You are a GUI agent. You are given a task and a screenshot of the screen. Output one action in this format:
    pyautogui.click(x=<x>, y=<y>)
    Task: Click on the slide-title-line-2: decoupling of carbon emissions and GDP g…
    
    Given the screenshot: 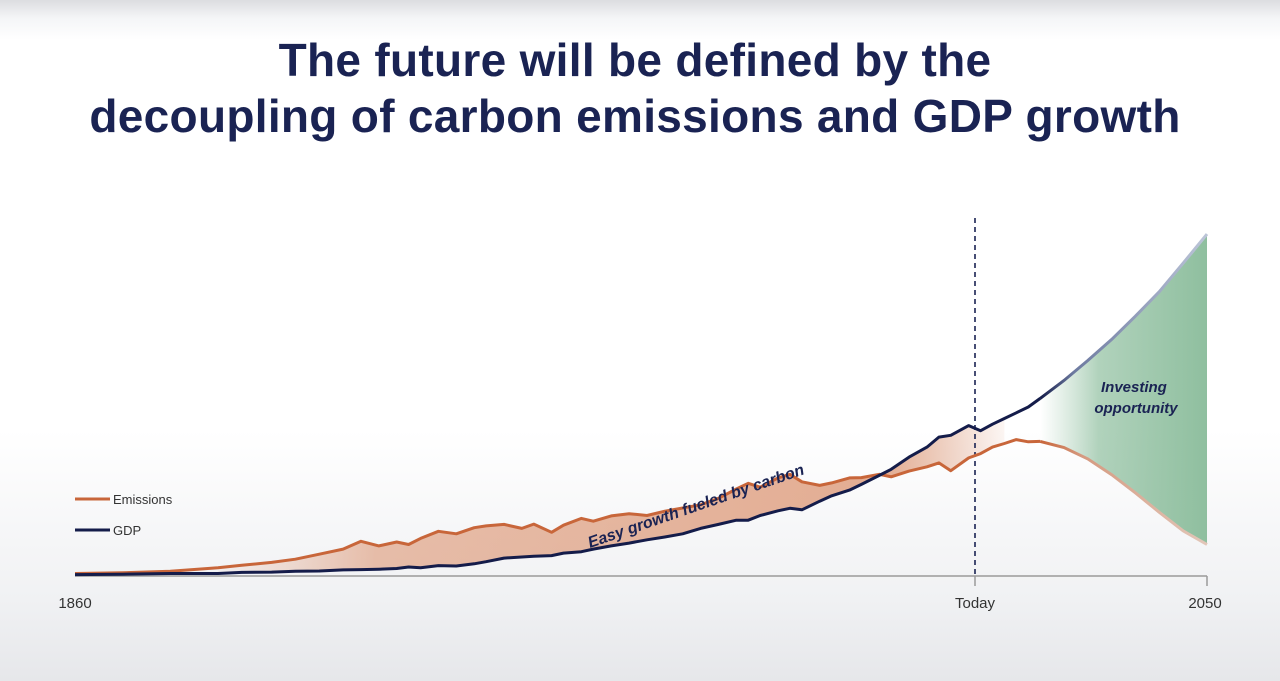 What is the action you would take?
    pyautogui.click(x=635, y=116)
    